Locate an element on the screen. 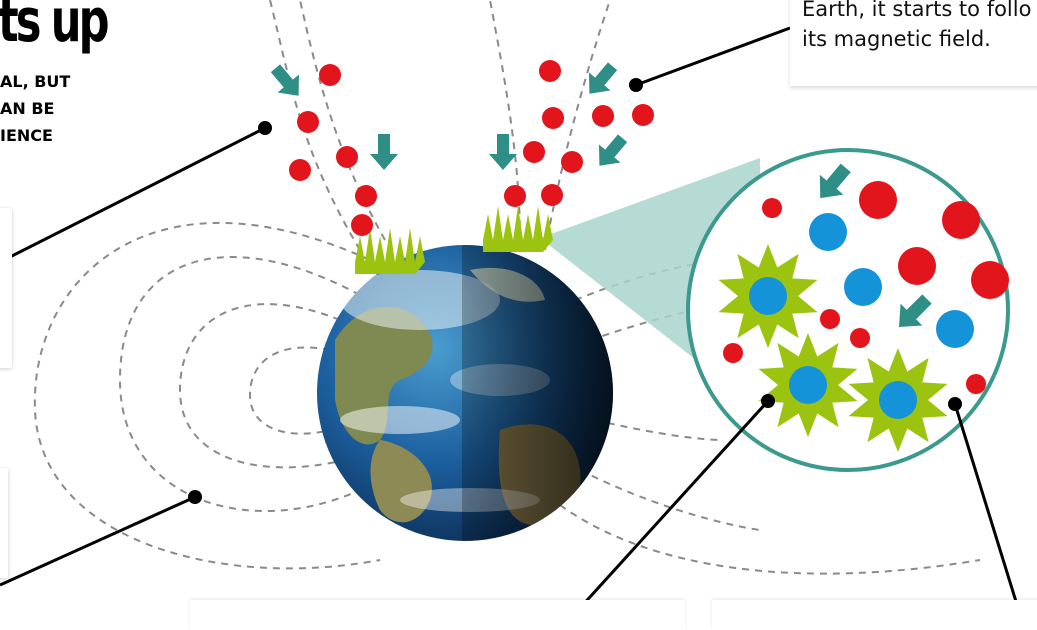 The width and height of the screenshot is (1037, 630). aurora-glows is located at coordinates (454, 240).